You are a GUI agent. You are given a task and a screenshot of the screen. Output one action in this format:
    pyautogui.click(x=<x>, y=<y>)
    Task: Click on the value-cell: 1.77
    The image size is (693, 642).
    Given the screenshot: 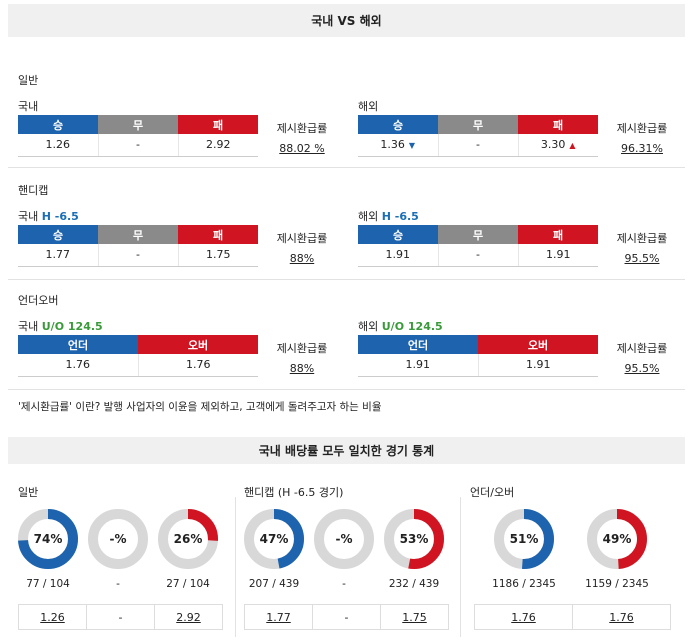 What is the action you would take?
    pyautogui.click(x=279, y=617)
    